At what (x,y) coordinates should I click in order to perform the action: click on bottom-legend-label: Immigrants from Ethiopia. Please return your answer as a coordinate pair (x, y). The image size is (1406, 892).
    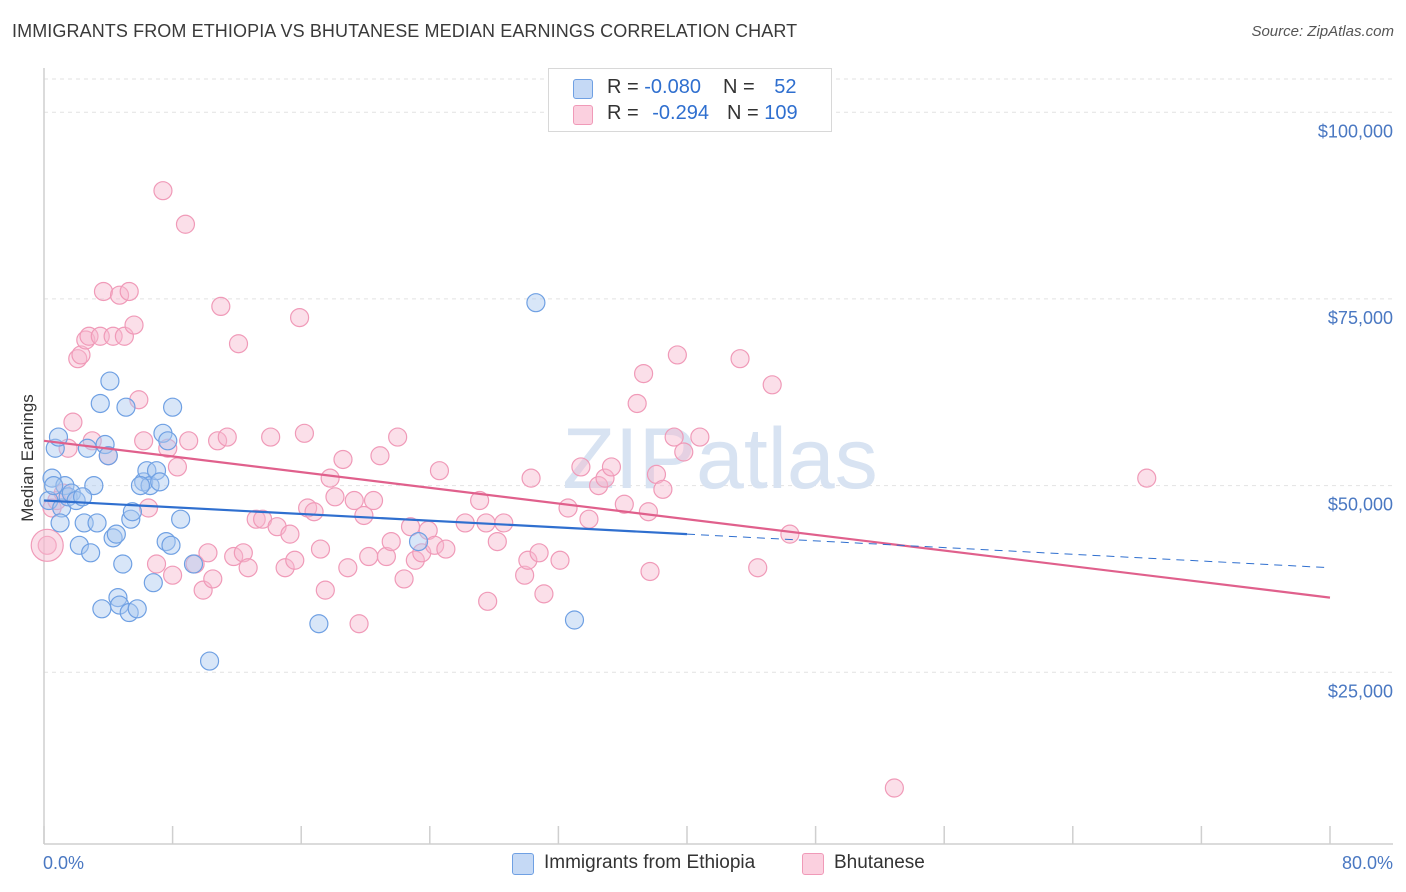
    Looking at the image, I should click on (650, 862).